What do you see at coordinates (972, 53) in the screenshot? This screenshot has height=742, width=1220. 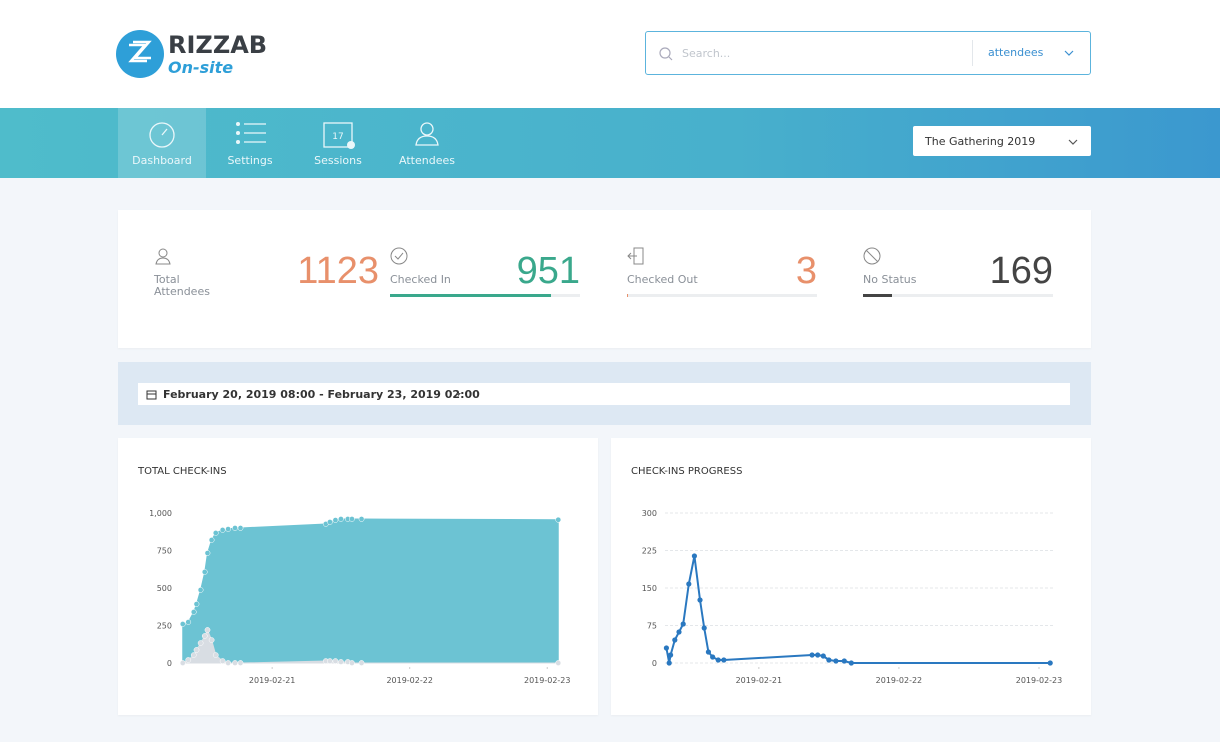 I see `divider` at bounding box center [972, 53].